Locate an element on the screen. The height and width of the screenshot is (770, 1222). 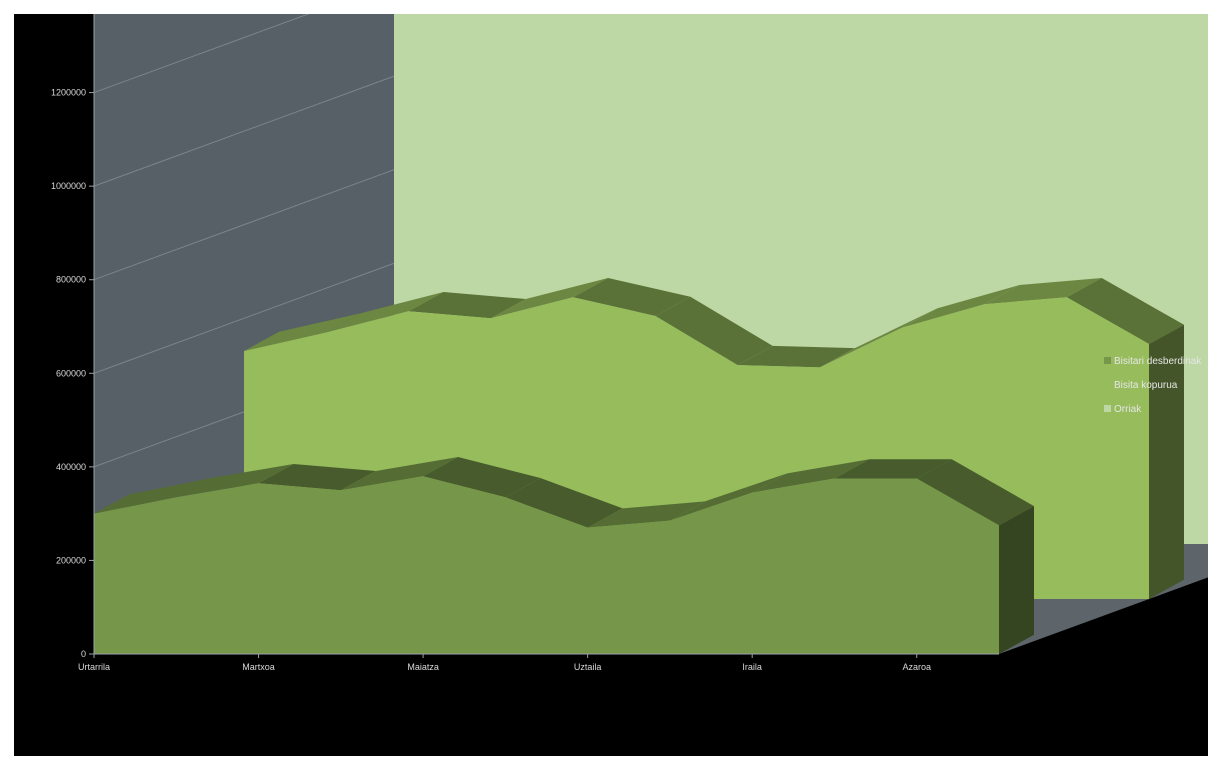
x-tick-label: Uztaila is located at coordinates (588, 667).